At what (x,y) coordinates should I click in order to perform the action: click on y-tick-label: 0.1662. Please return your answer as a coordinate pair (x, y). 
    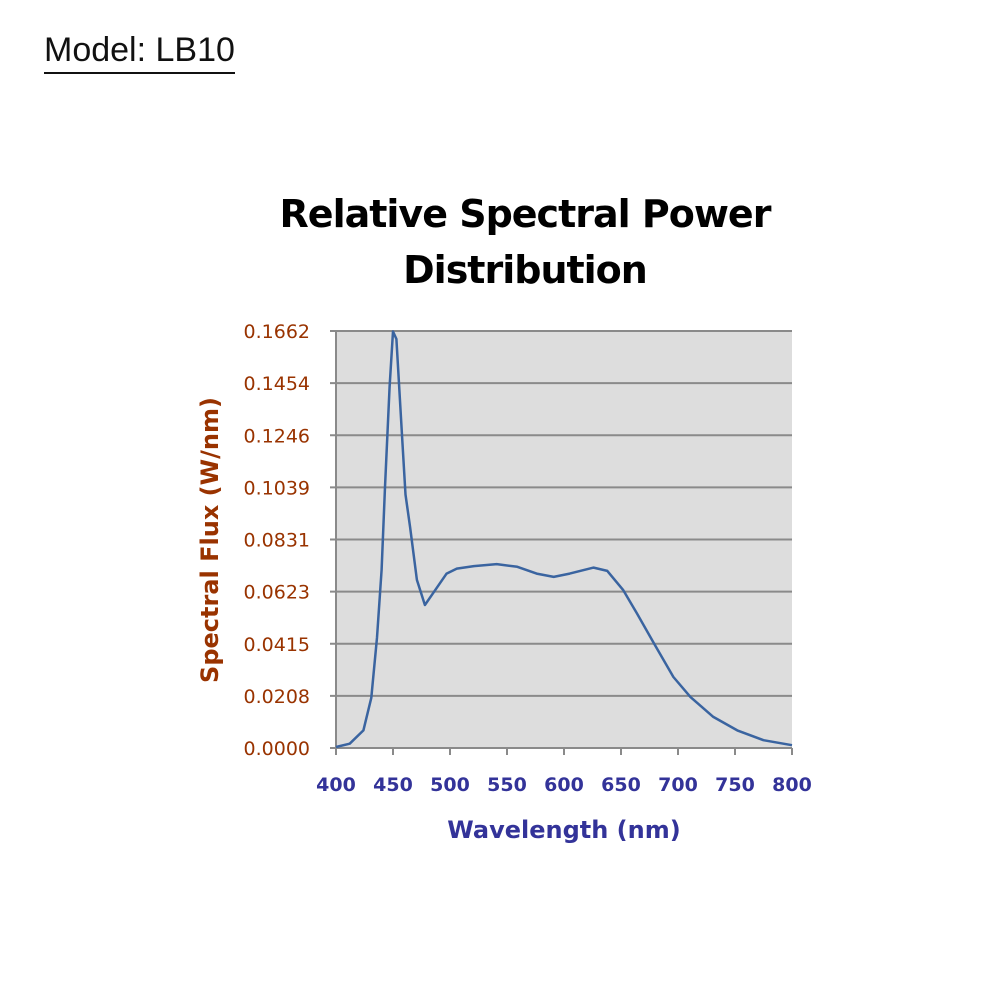
    Looking at the image, I should click on (277, 332).